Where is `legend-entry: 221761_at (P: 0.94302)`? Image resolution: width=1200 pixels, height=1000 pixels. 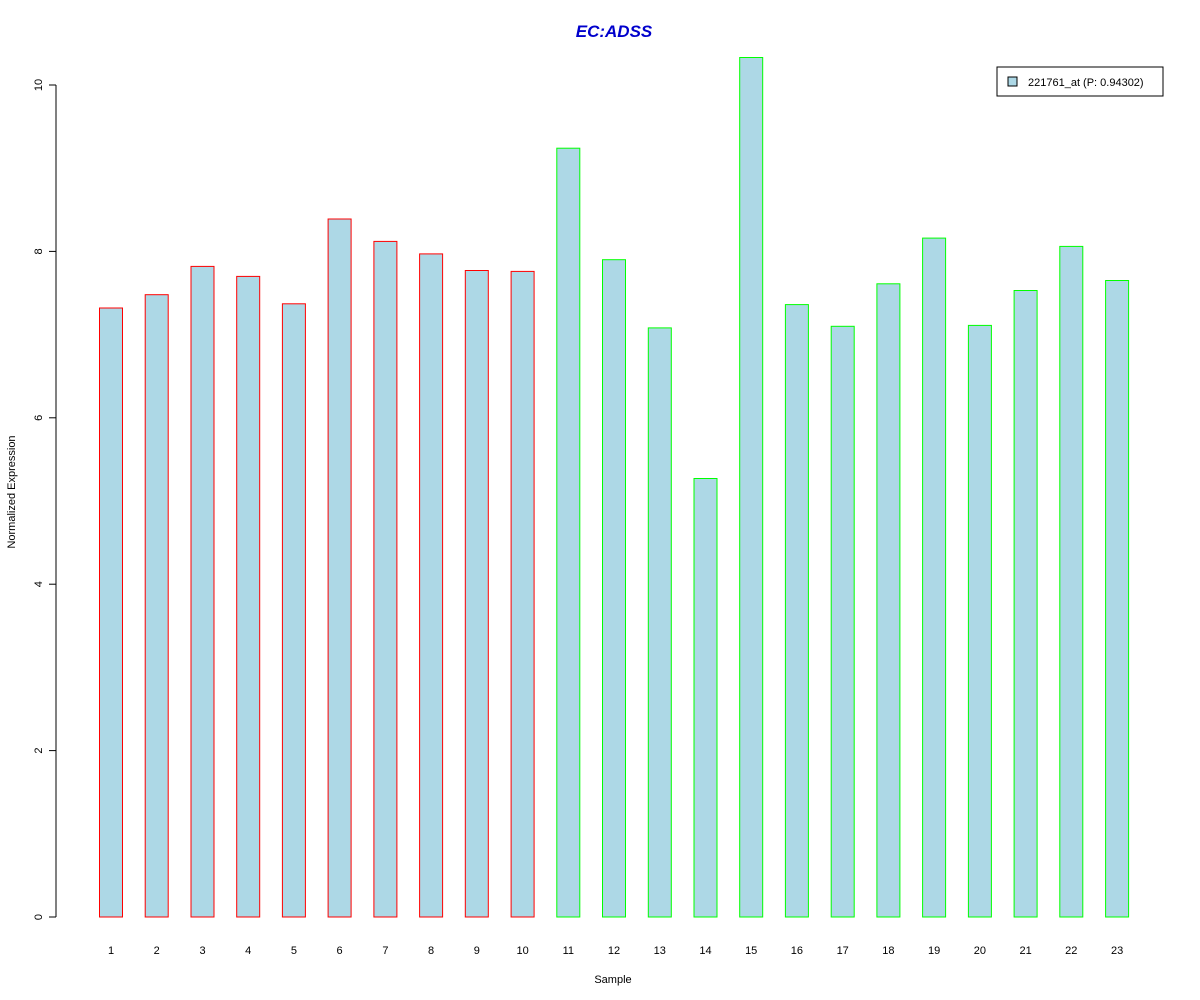 legend-entry: 221761_at (P: 0.94302) is located at coordinates (1086, 83).